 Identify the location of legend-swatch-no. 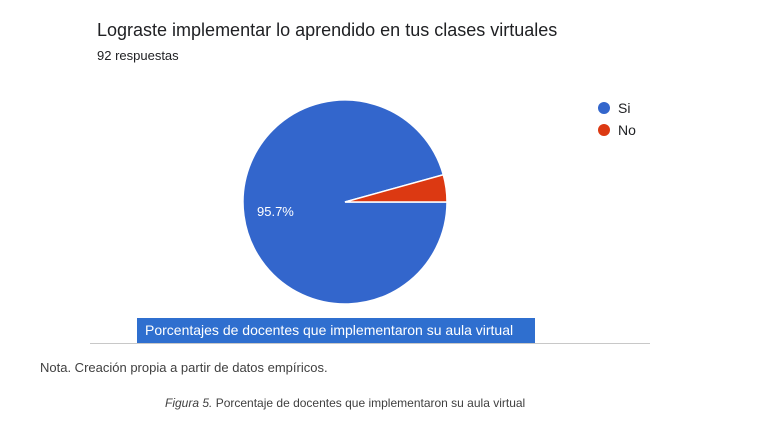
(604, 130).